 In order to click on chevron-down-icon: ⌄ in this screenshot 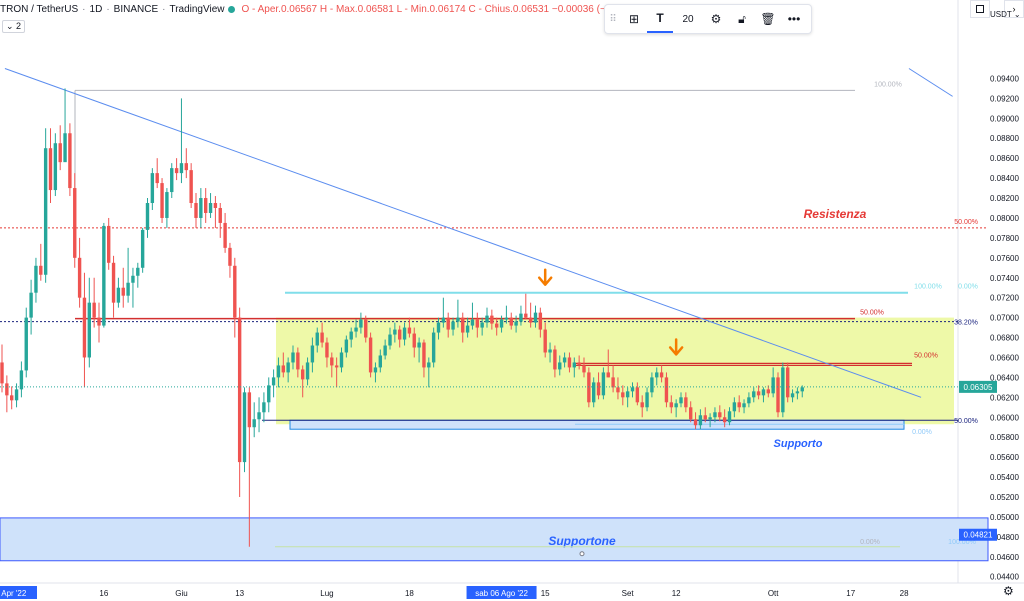, I will do `click(1016, 14)`.